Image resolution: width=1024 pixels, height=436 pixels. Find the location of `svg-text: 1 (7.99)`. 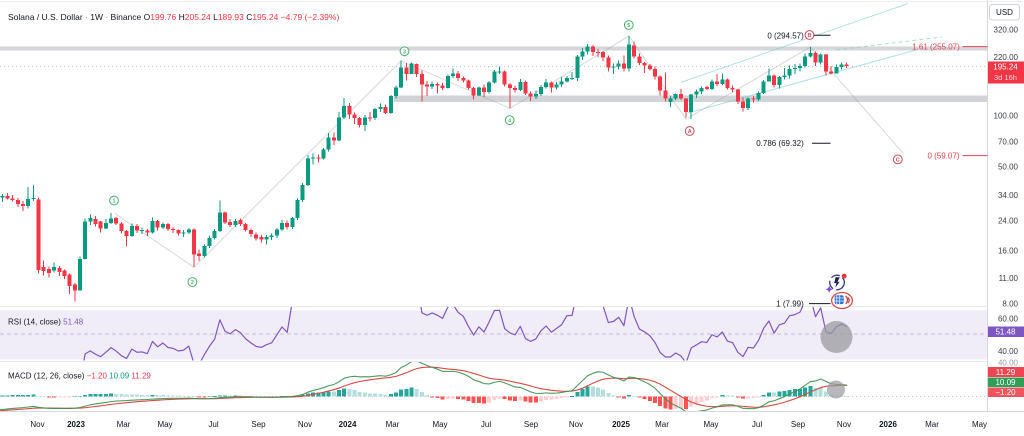

svg-text: 1 (7.99) is located at coordinates (790, 304).